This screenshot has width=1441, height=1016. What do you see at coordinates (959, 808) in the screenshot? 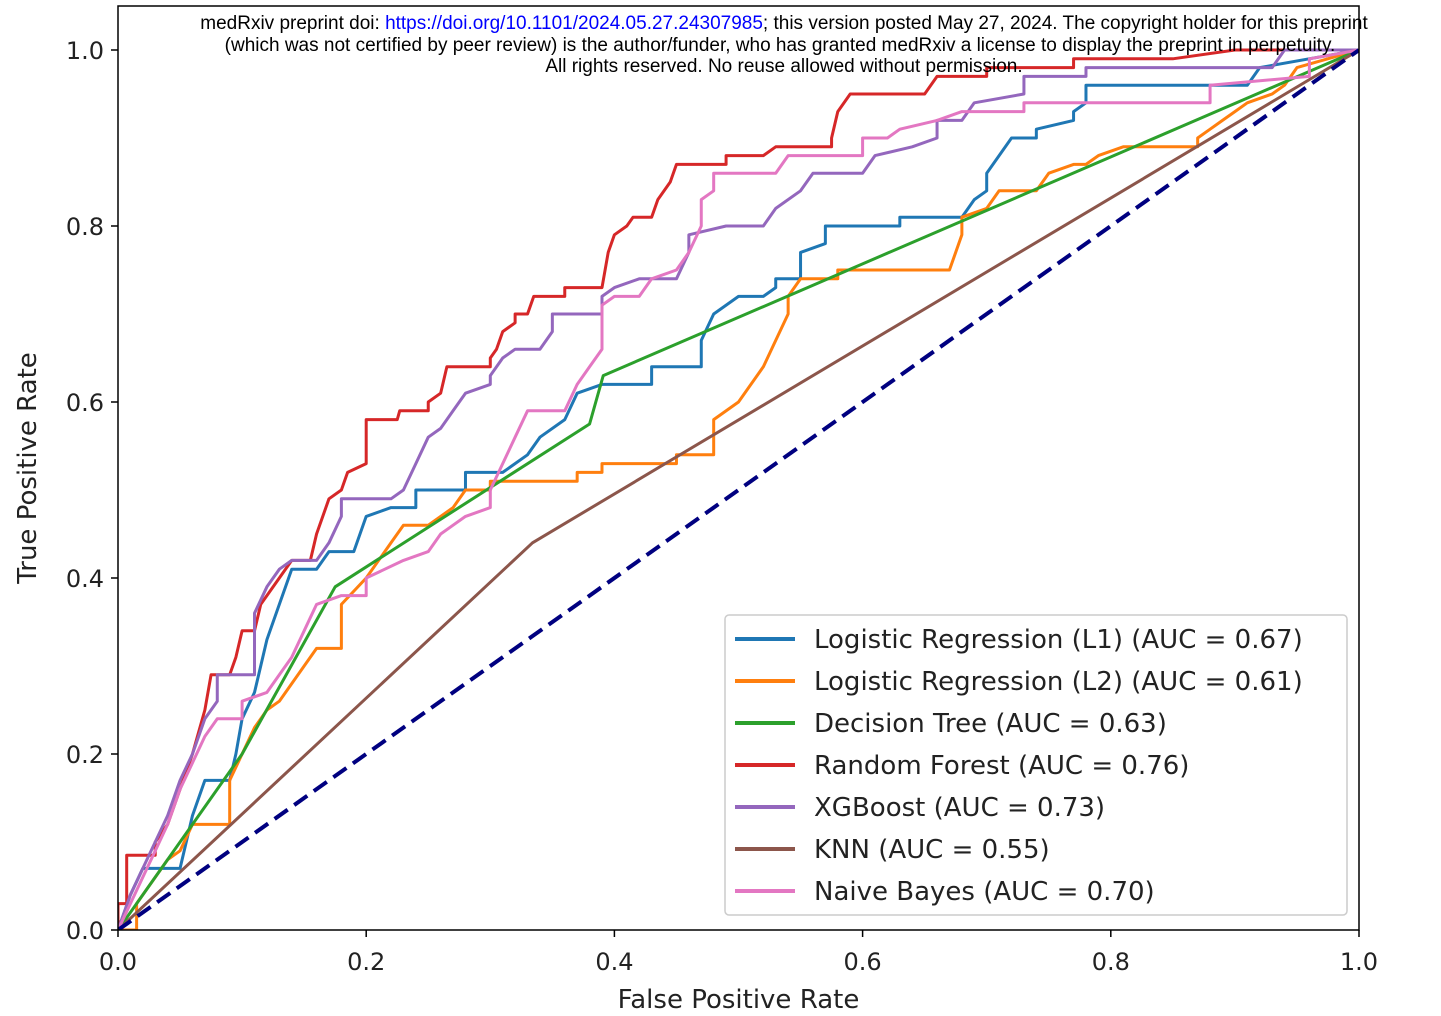
I see `legend-label: XGBoost (AUC = 0.73)` at bounding box center [959, 808].